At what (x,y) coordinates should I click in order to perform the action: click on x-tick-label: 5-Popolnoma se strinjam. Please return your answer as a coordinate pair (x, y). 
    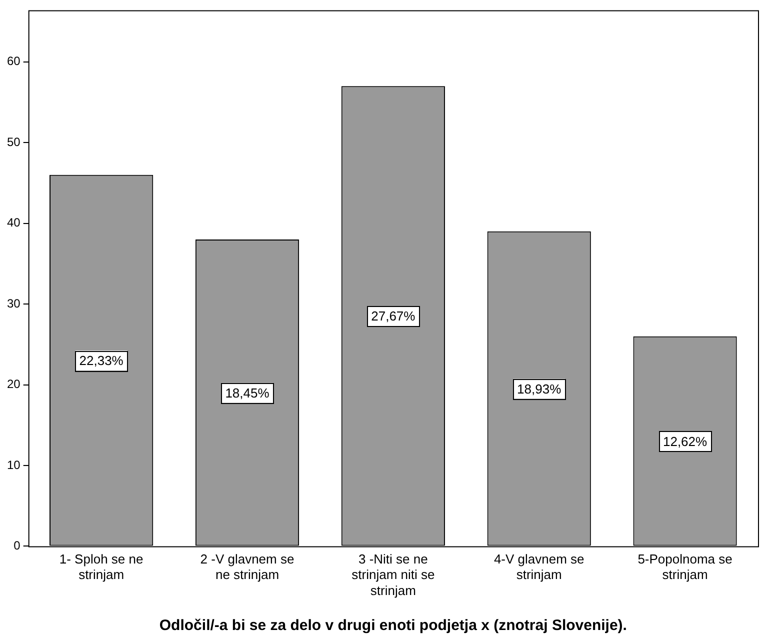
    Looking at the image, I should click on (685, 567).